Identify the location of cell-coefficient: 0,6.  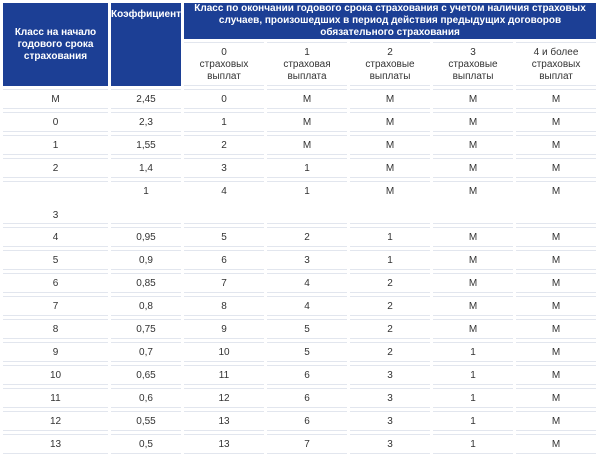
(146, 398).